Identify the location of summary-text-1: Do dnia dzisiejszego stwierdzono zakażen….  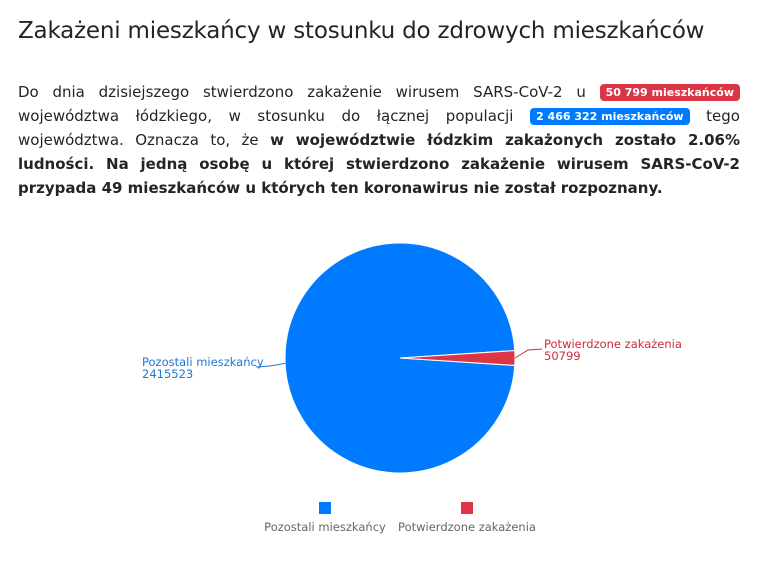
(309, 92).